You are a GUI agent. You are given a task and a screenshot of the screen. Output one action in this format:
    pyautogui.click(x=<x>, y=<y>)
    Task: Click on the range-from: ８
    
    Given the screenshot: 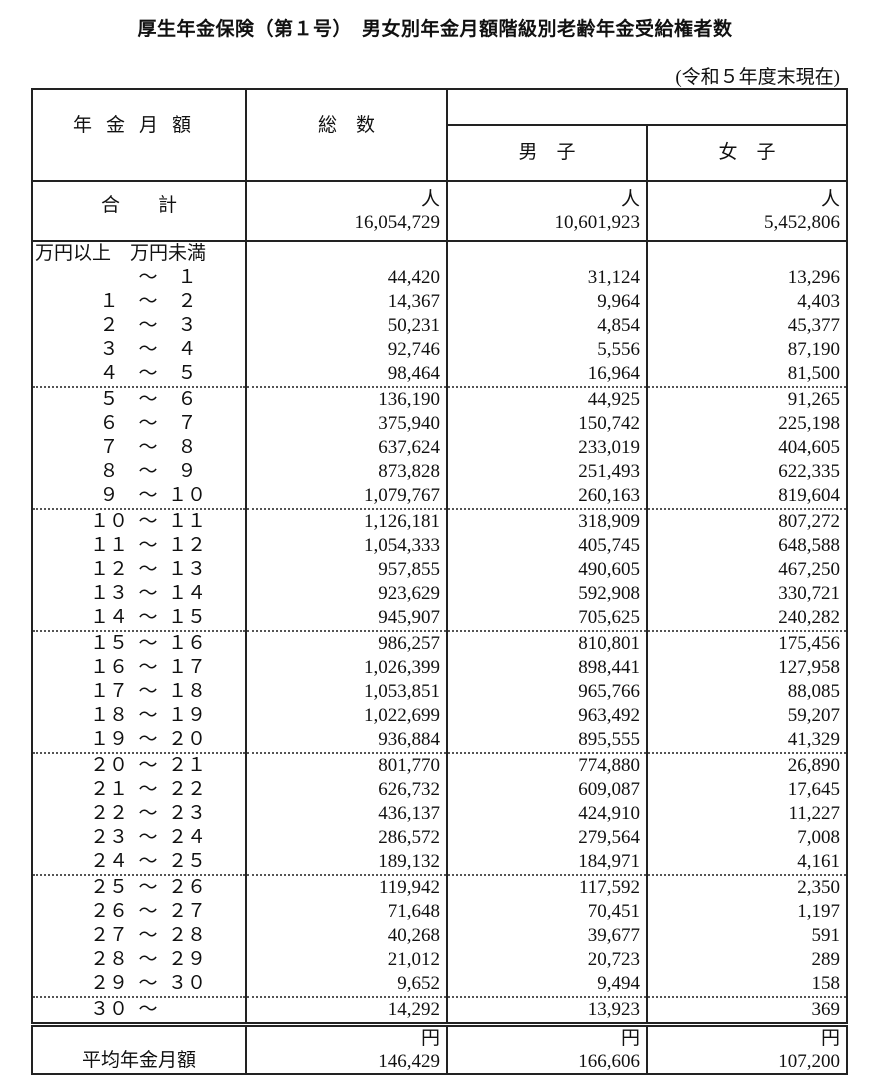 What is the action you would take?
    pyautogui.click(x=109, y=471)
    